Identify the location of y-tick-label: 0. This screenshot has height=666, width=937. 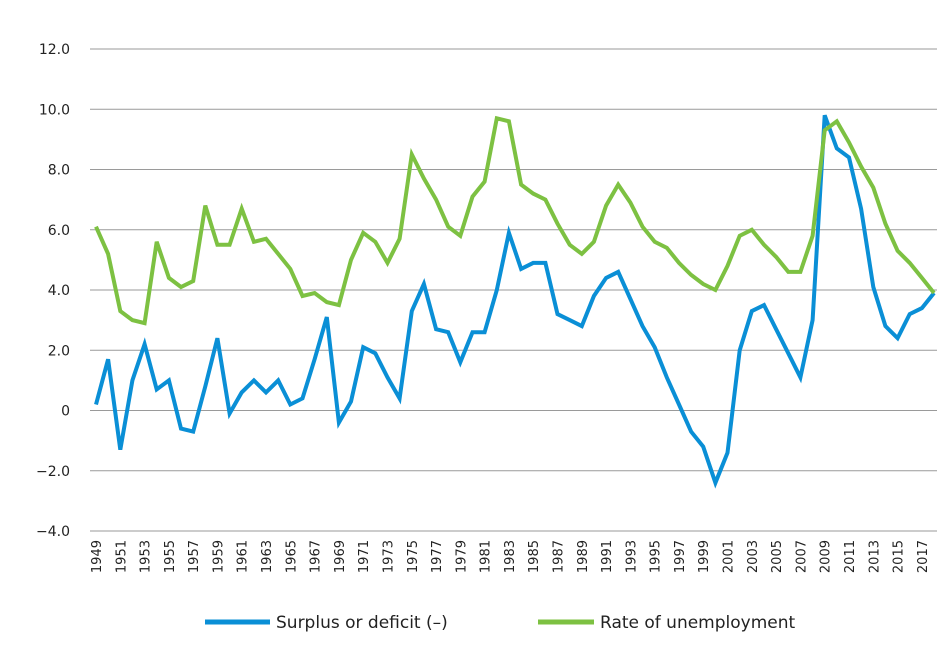
(65, 412).